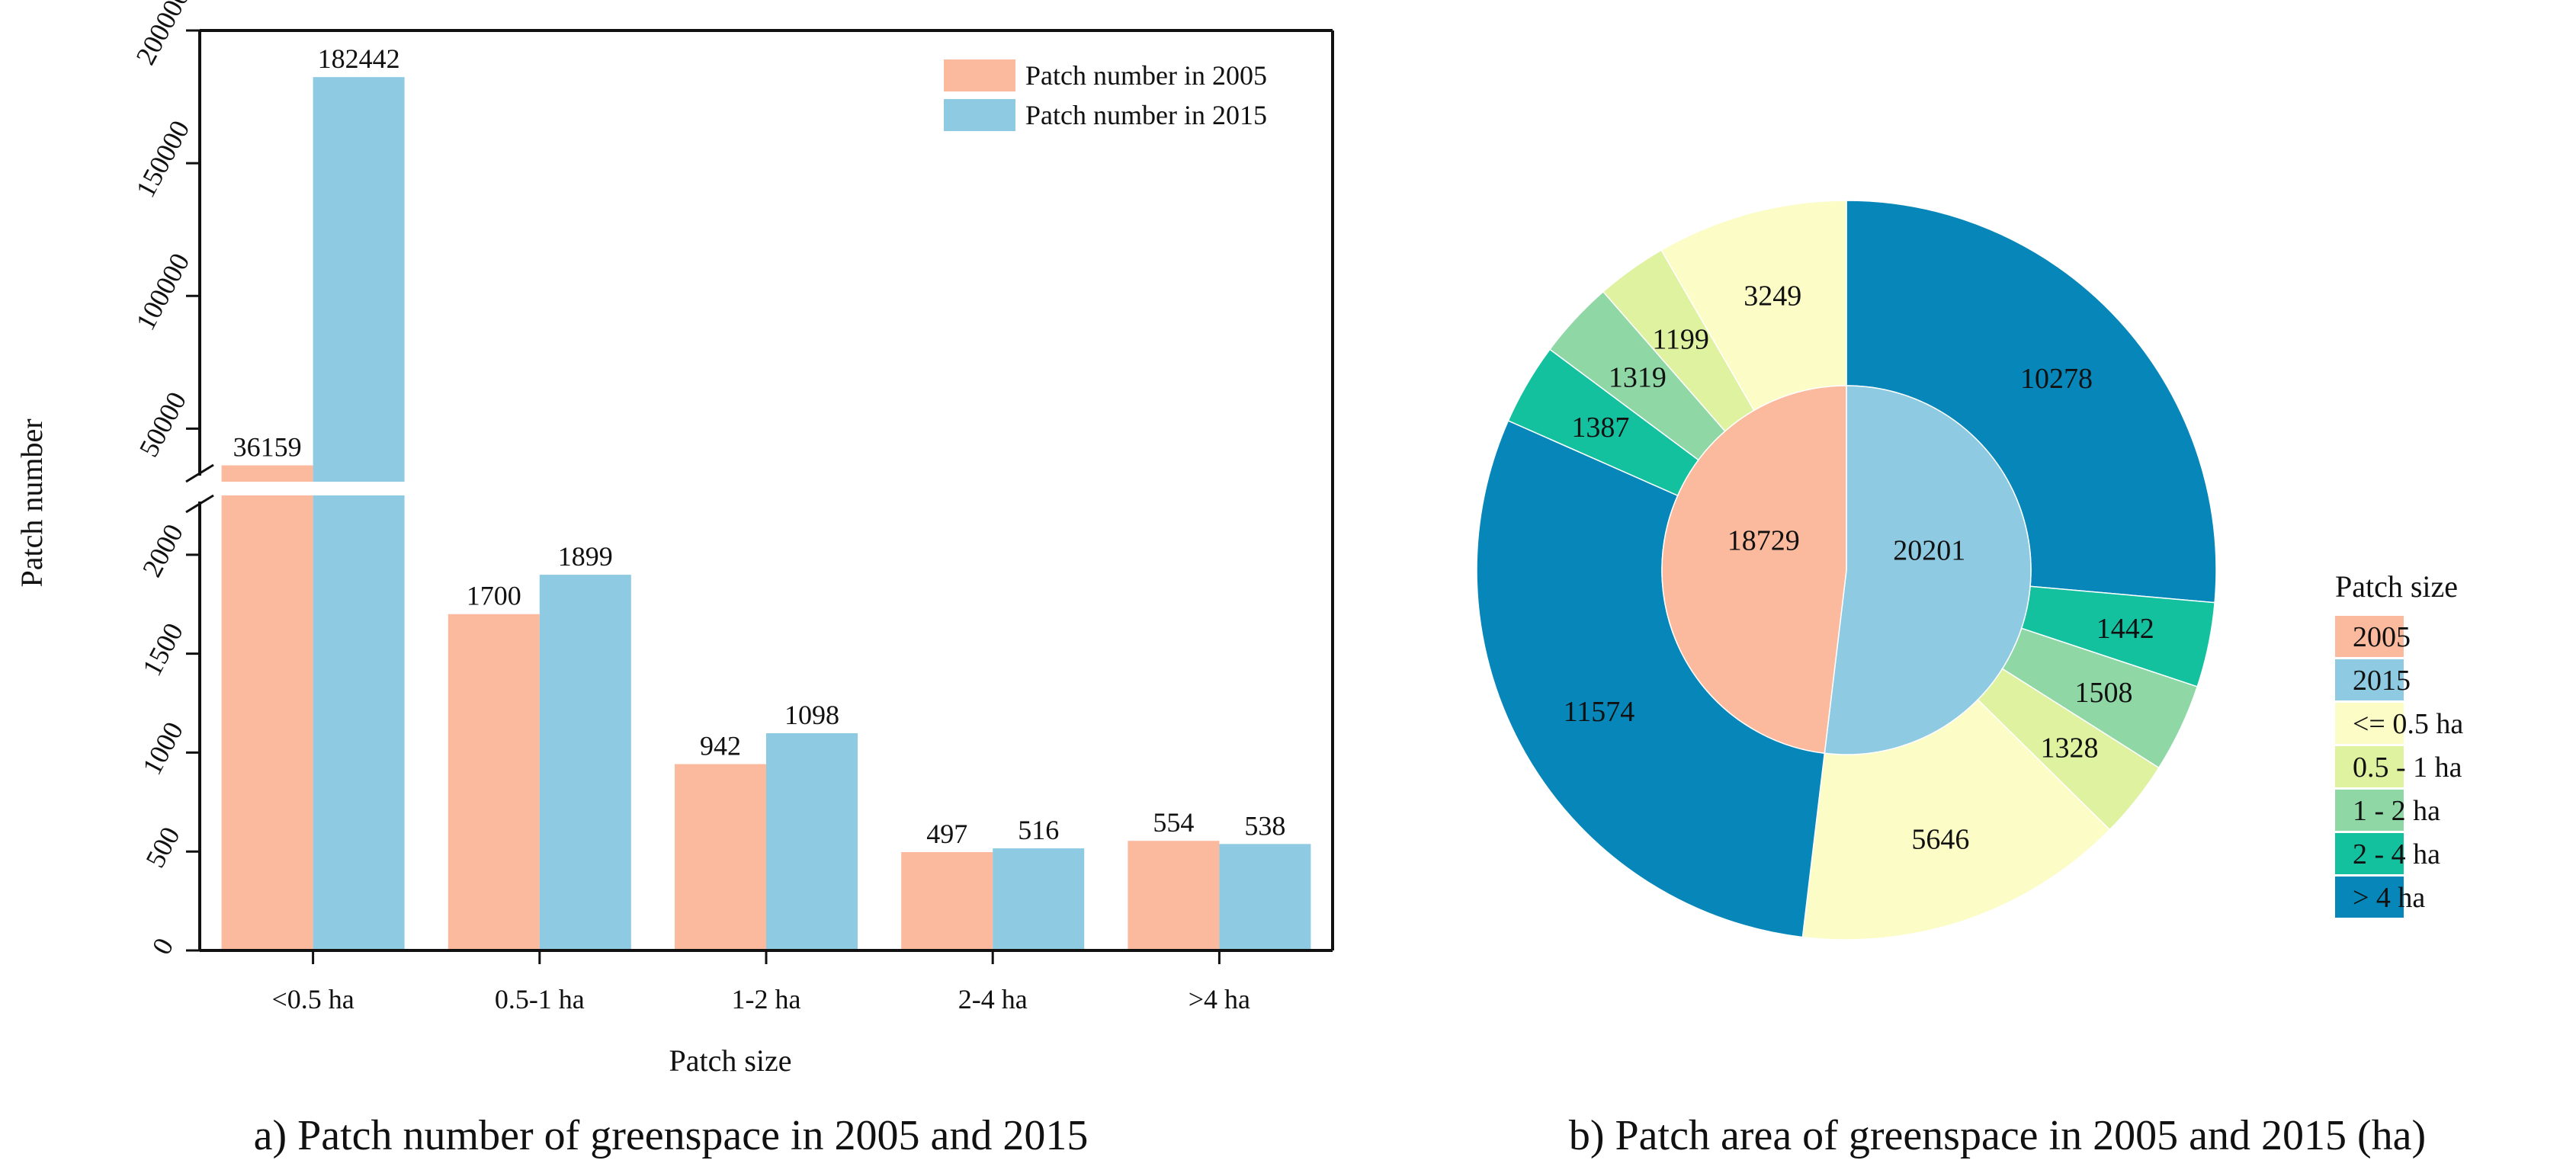 Image resolution: width=2576 pixels, height=1173 pixels. What do you see at coordinates (1146, 75) in the screenshot?
I see `legend-label-2005: Patch number in 2005` at bounding box center [1146, 75].